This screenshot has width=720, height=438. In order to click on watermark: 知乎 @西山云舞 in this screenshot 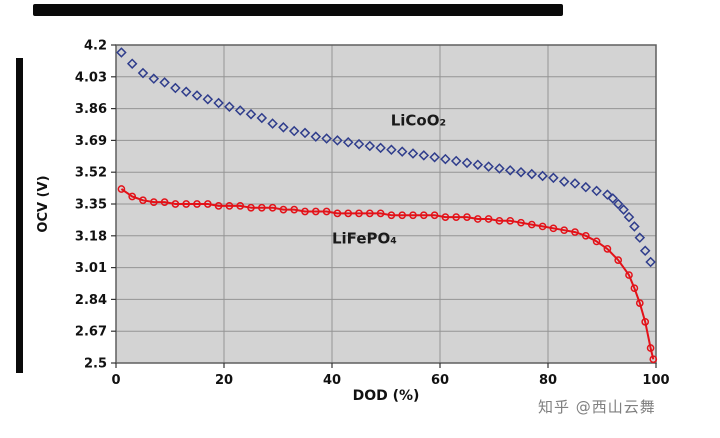, I will do `click(597, 406)`.